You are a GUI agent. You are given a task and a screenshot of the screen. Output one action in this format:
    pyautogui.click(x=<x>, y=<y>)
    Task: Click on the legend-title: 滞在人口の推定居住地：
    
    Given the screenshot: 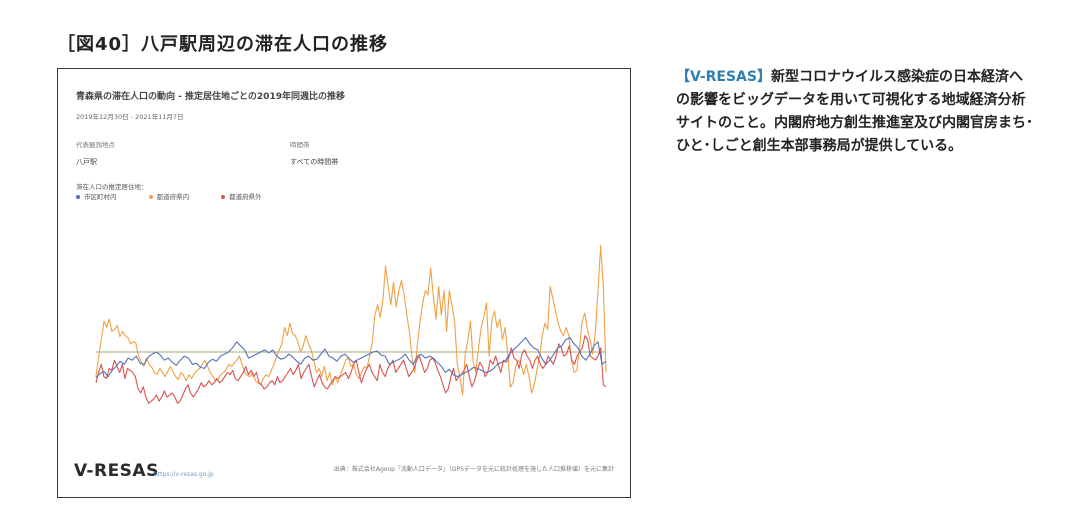 What is the action you would take?
    pyautogui.click(x=112, y=187)
    